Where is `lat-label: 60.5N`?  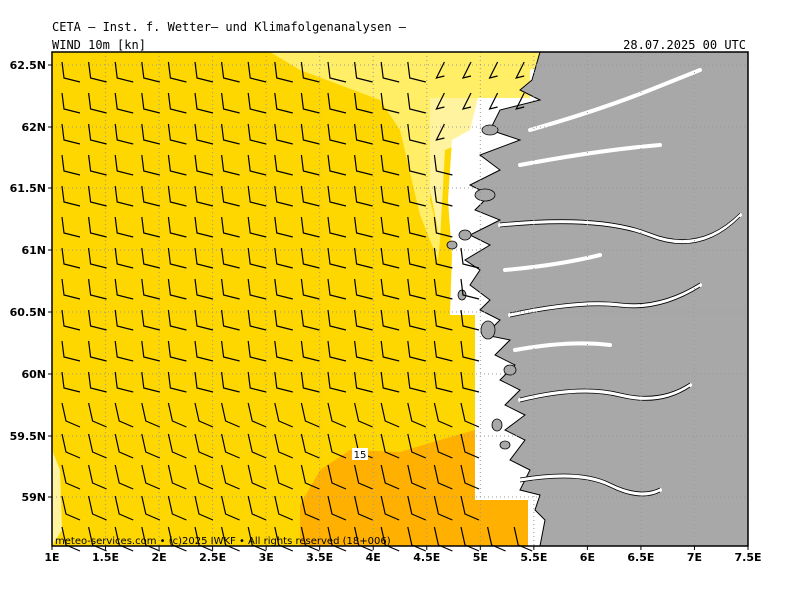
lat-label: 60.5N is located at coordinates (28, 312).